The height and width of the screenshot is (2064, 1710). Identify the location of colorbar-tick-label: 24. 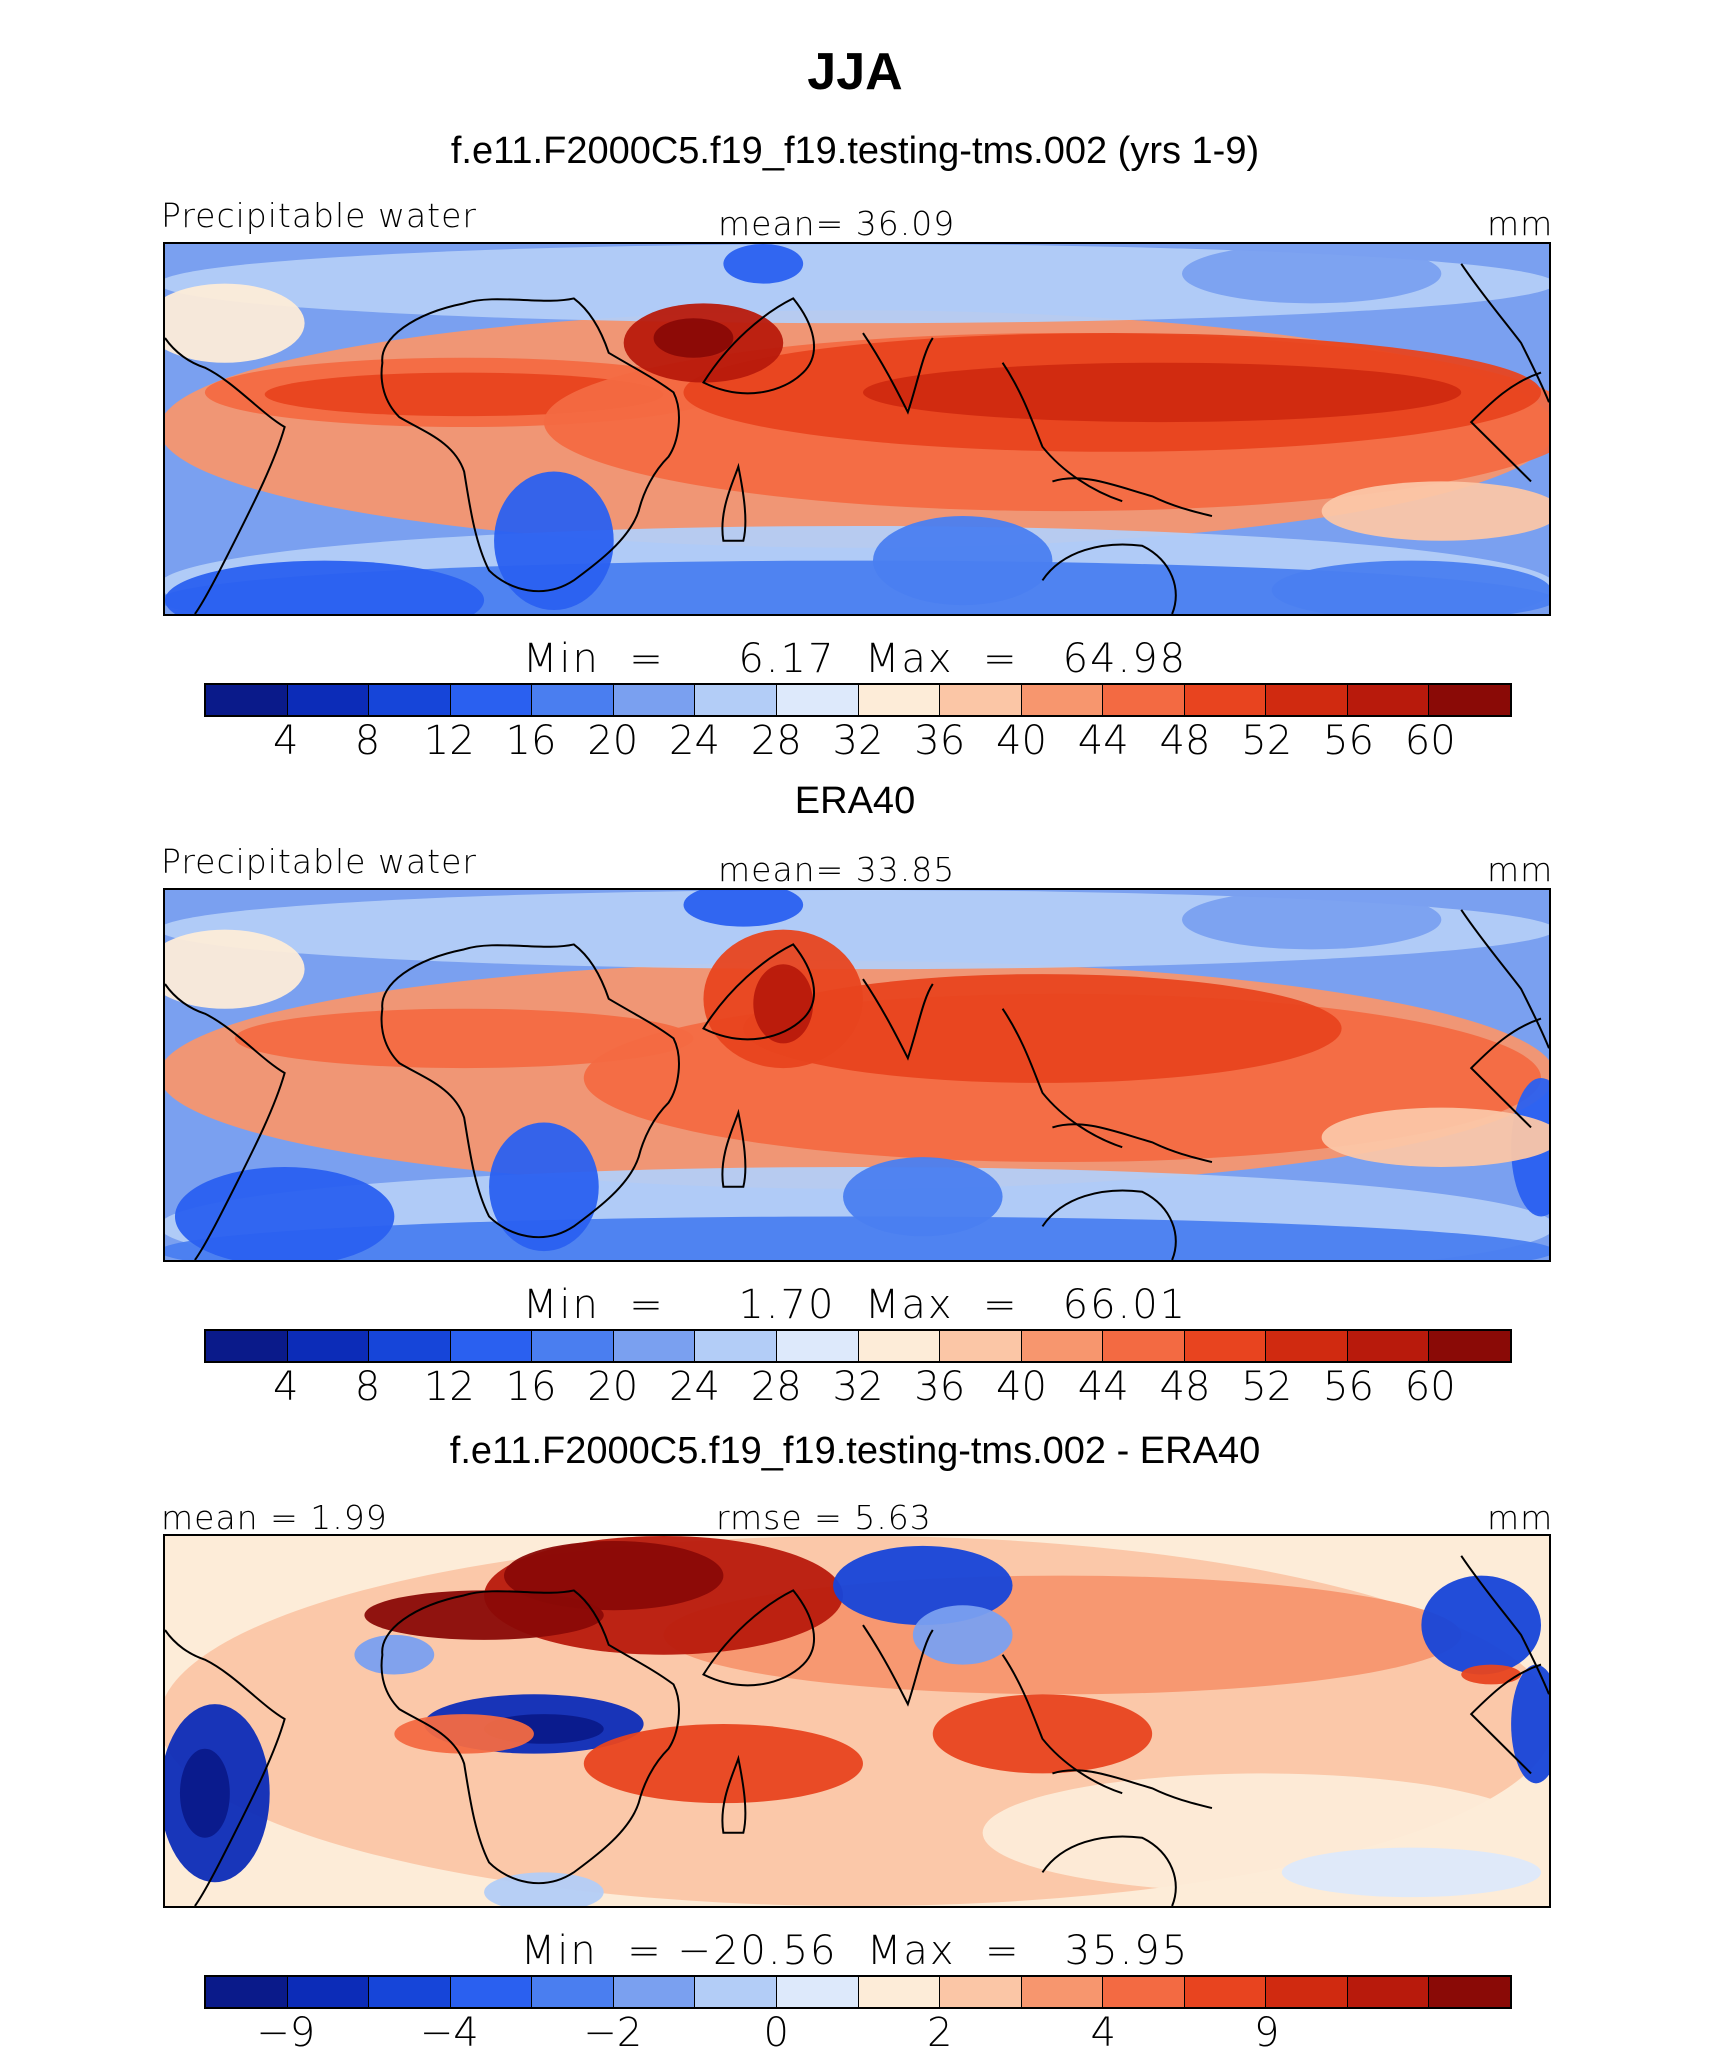
(694, 1387).